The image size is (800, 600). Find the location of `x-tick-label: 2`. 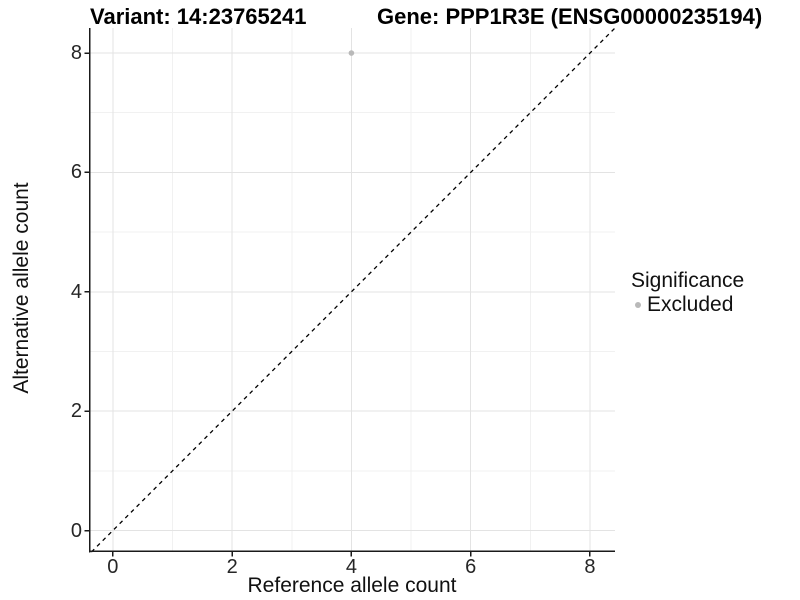

x-tick-label: 2 is located at coordinates (232, 567).